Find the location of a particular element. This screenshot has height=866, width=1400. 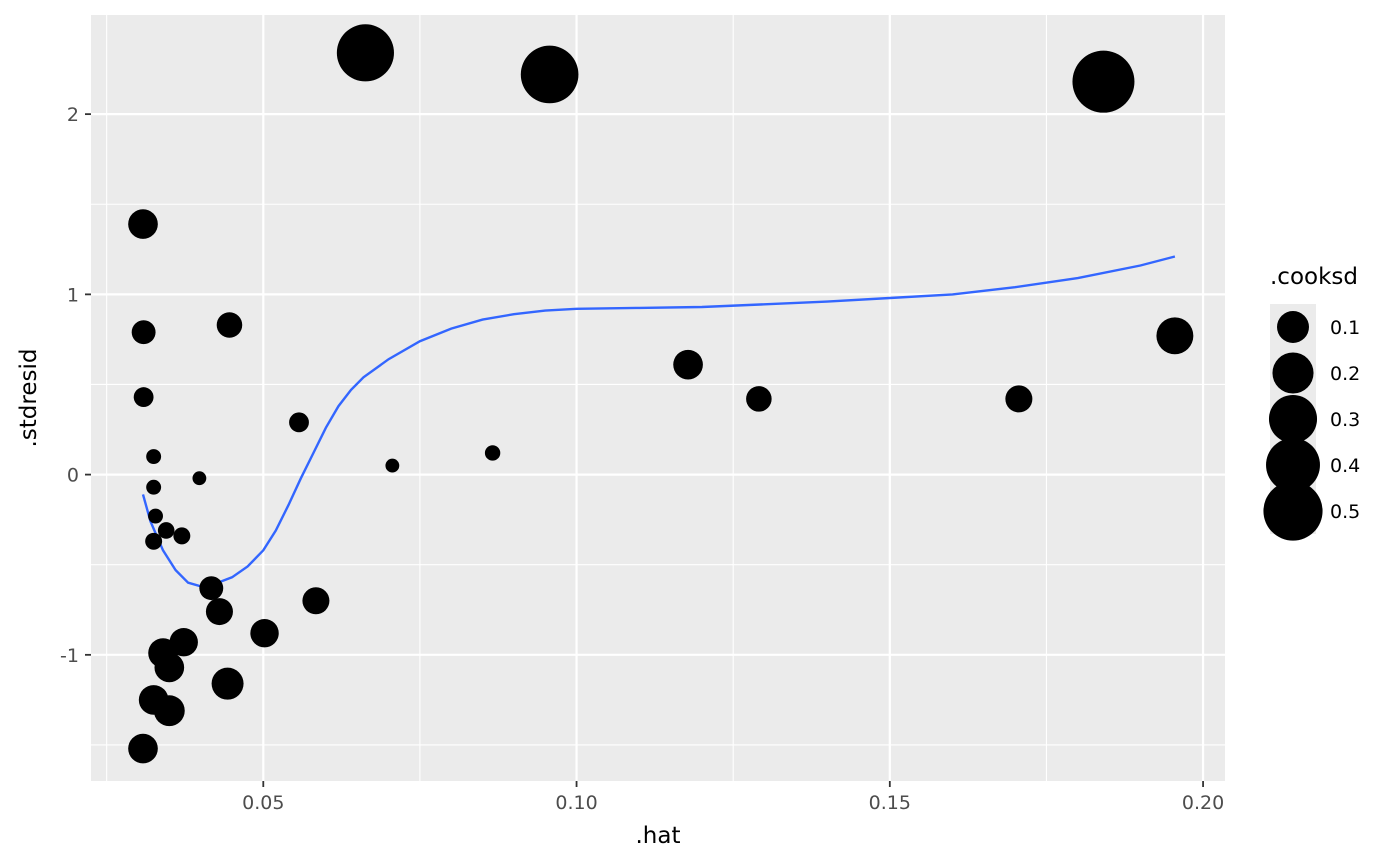

legend-label-1: 0.2 is located at coordinates (1345, 374).